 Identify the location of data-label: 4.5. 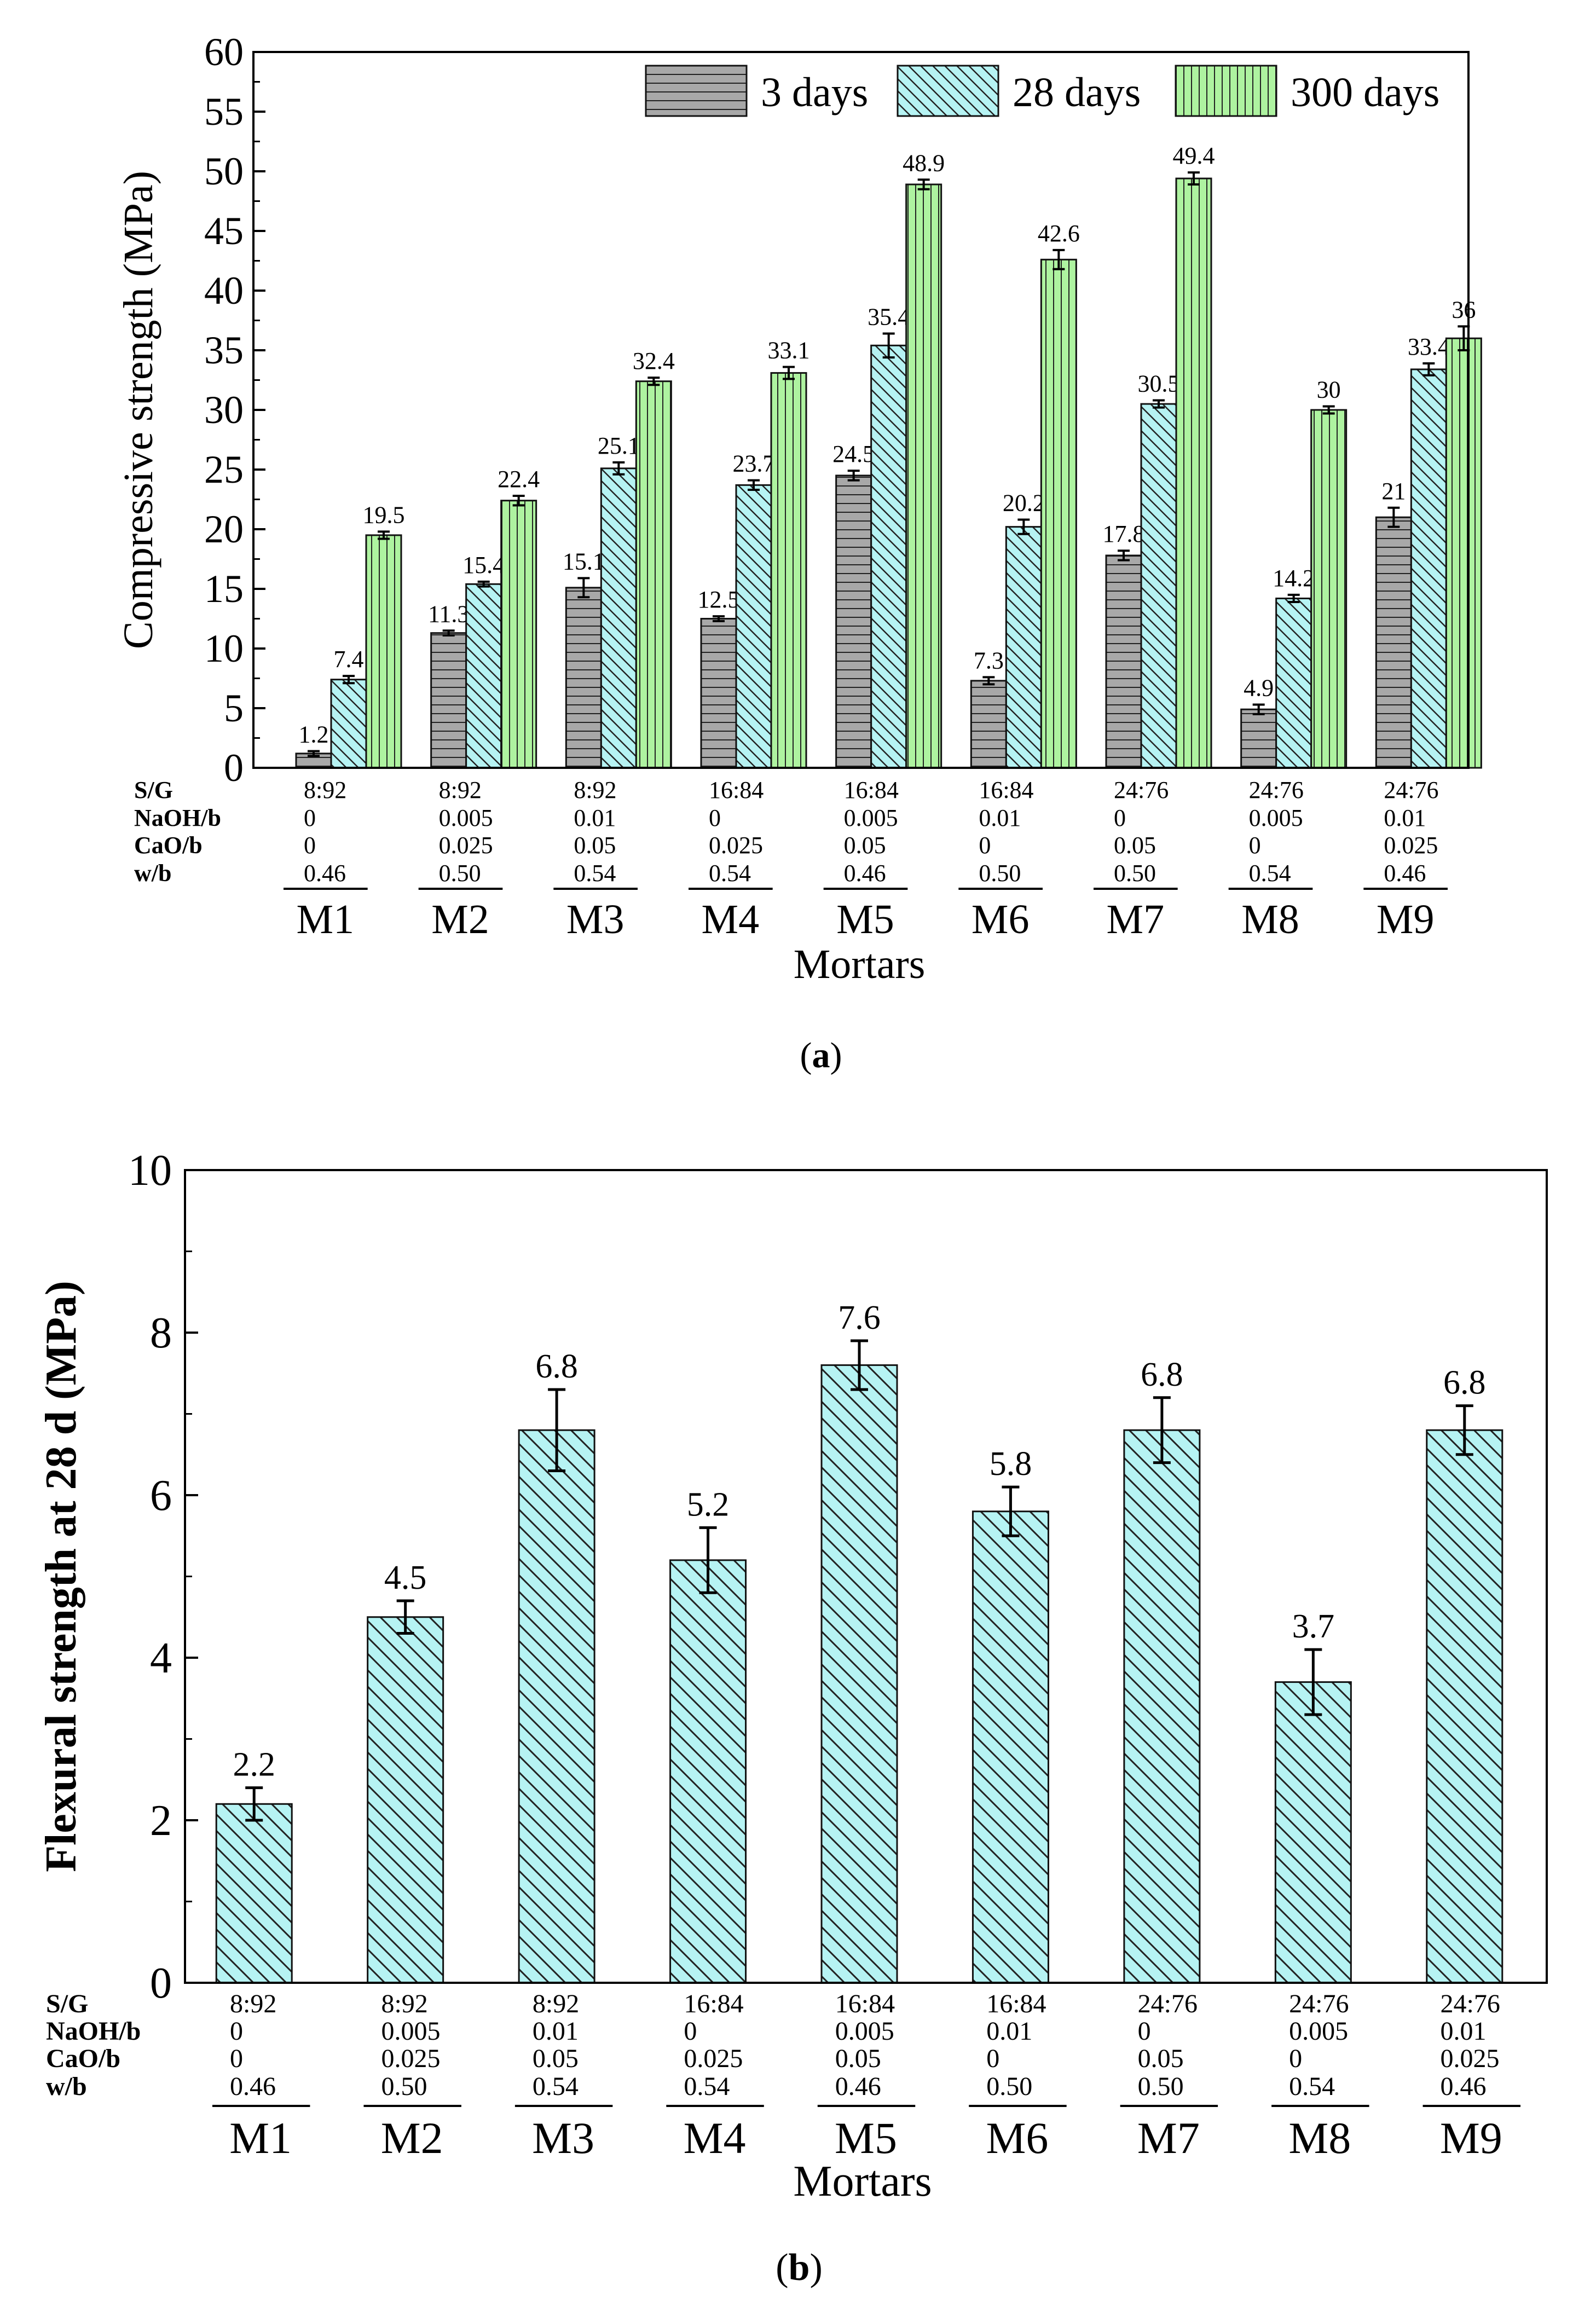
(405, 1577).